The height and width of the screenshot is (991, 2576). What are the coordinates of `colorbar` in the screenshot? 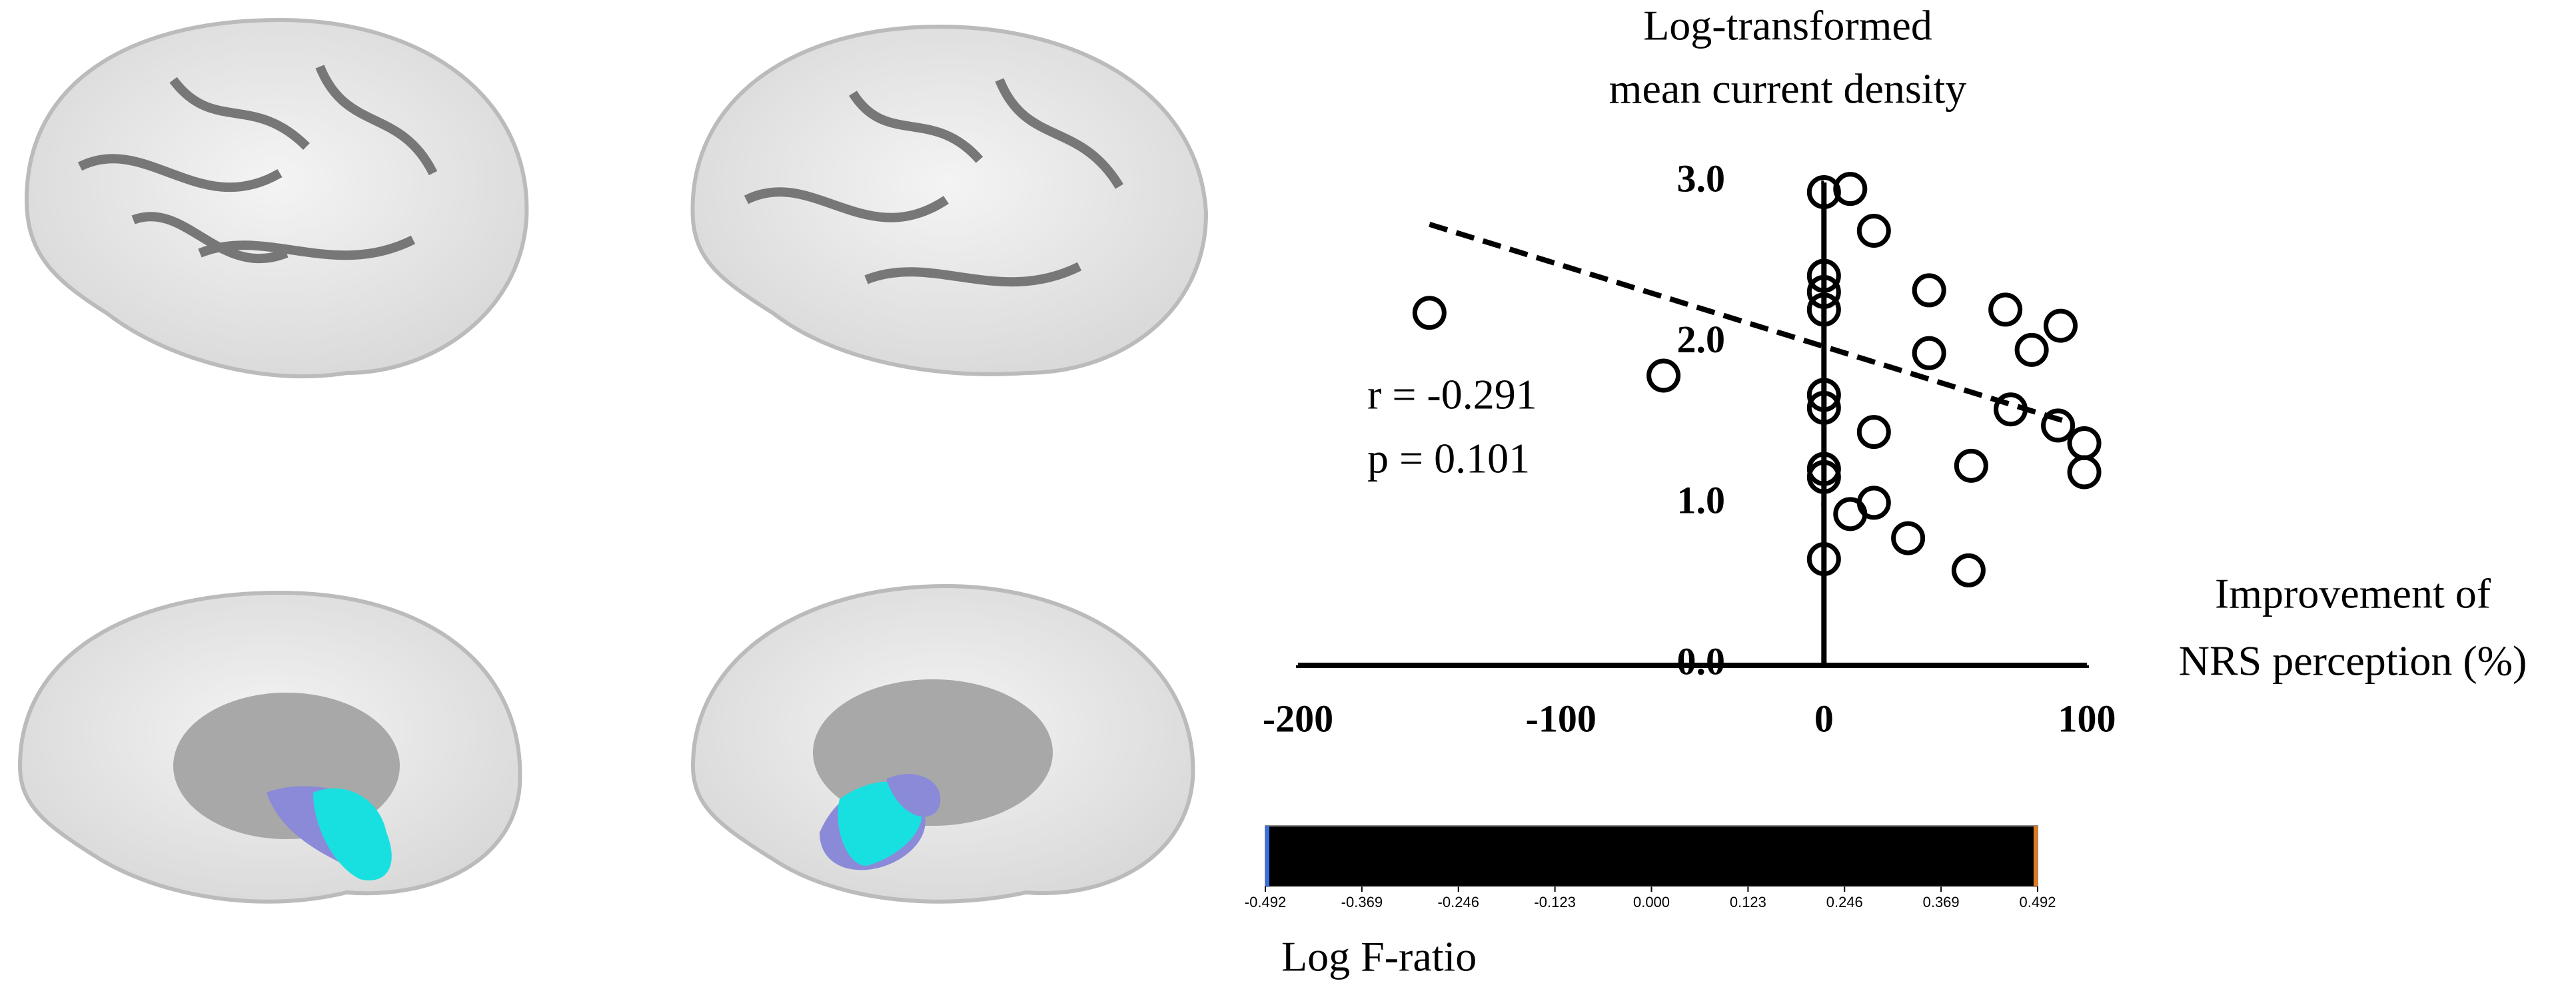 It's located at (1651, 856).